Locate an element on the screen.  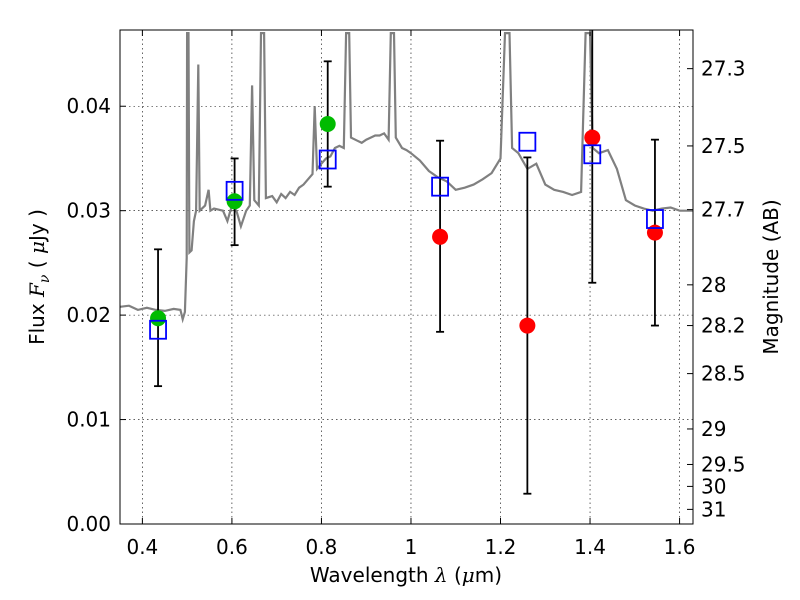
right-tick-label: 29.5 is located at coordinates (723, 464).